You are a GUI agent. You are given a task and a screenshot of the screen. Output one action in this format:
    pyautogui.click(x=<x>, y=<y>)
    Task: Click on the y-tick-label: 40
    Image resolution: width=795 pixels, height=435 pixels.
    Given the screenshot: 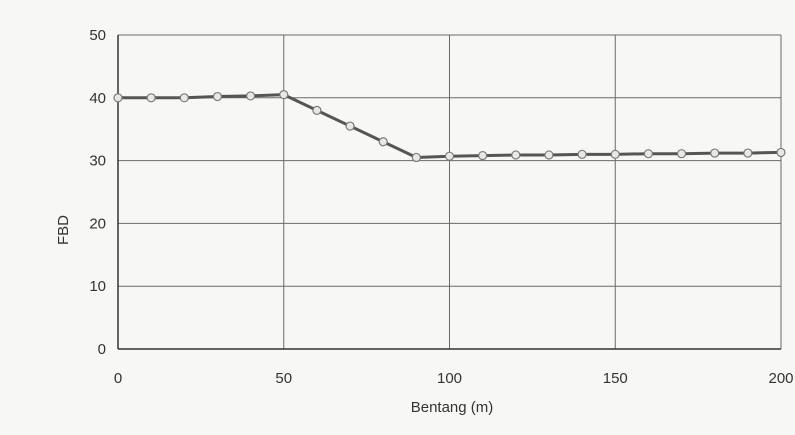 What is the action you would take?
    pyautogui.click(x=97, y=98)
    